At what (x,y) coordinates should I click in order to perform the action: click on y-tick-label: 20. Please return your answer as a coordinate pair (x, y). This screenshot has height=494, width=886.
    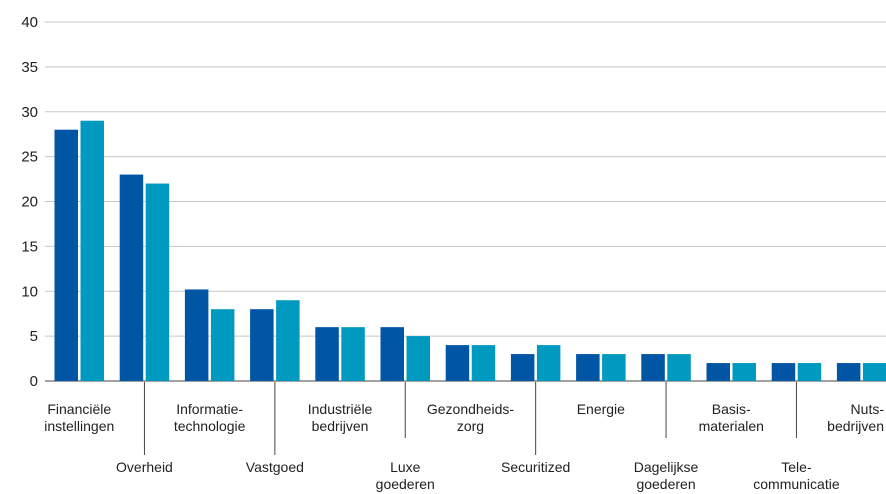
    Looking at the image, I should click on (29, 202).